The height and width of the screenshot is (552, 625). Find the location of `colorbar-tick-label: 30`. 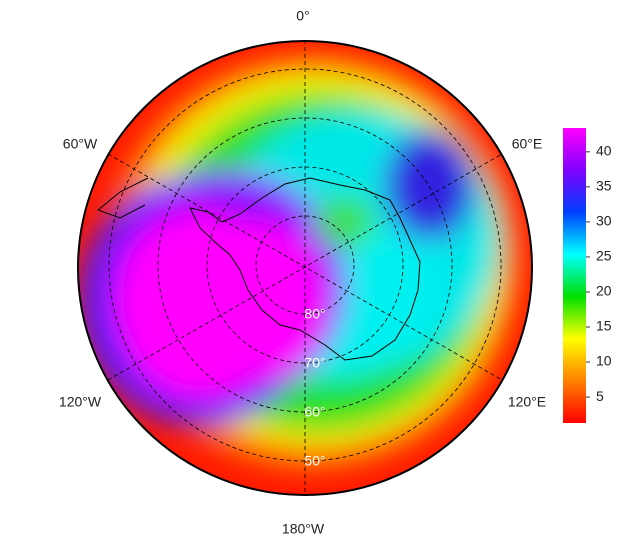

colorbar-tick-label: 30 is located at coordinates (604, 221).